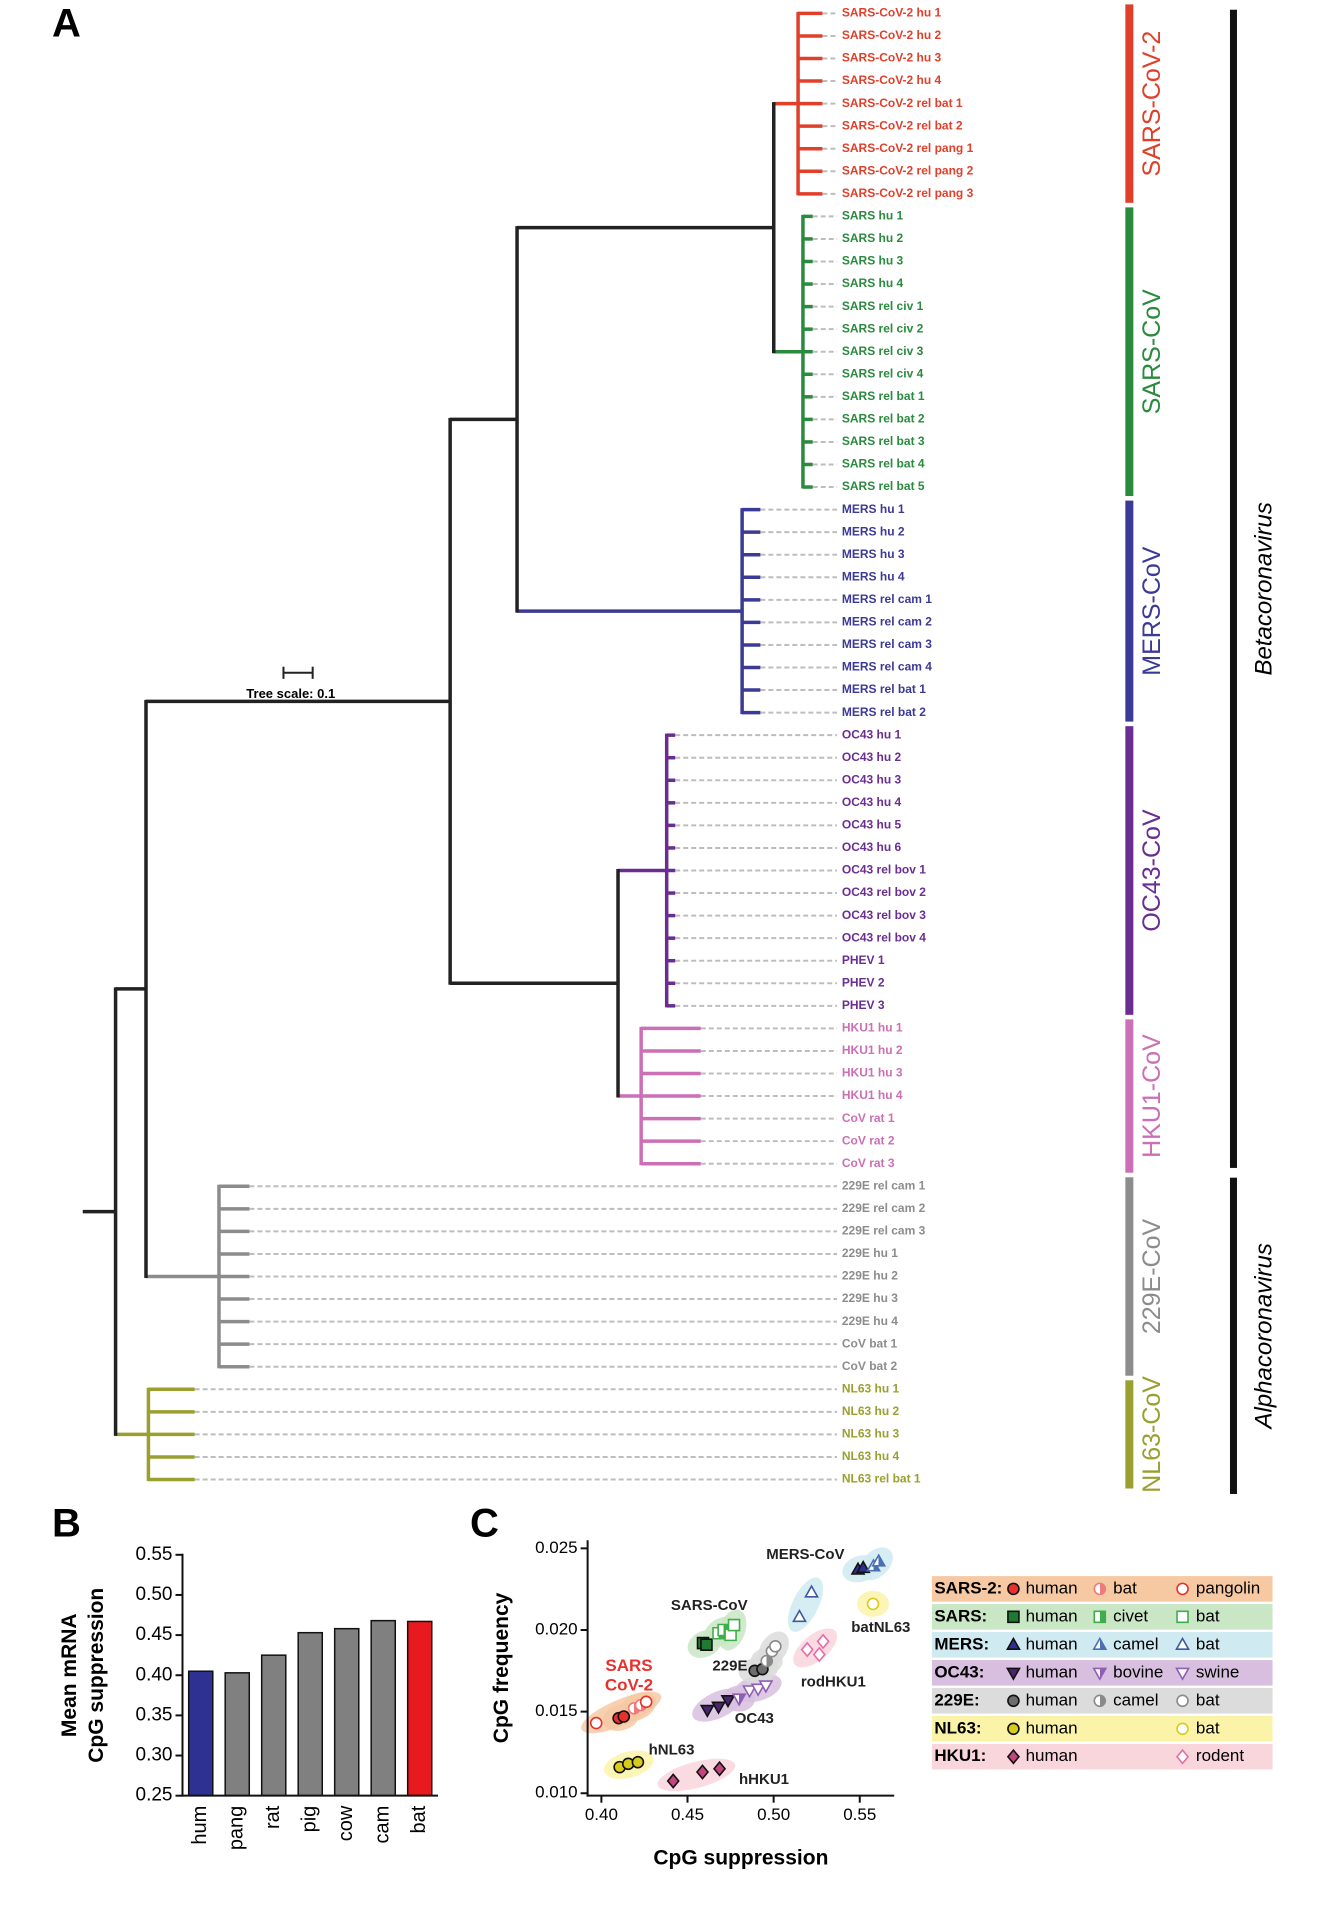  What do you see at coordinates (1220, 1755) in the screenshot?
I see `legend-label: rodent` at bounding box center [1220, 1755].